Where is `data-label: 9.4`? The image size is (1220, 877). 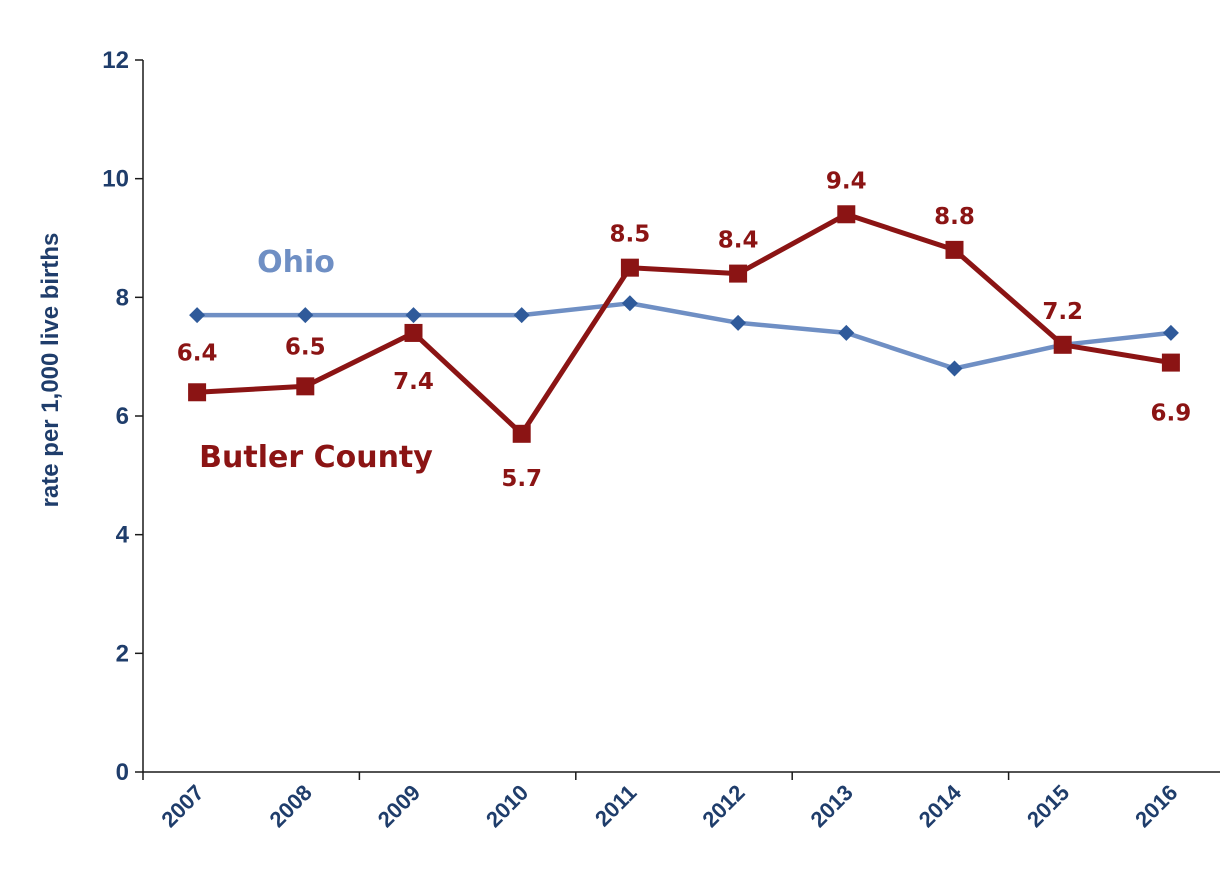 data-label: 9.4 is located at coordinates (846, 181).